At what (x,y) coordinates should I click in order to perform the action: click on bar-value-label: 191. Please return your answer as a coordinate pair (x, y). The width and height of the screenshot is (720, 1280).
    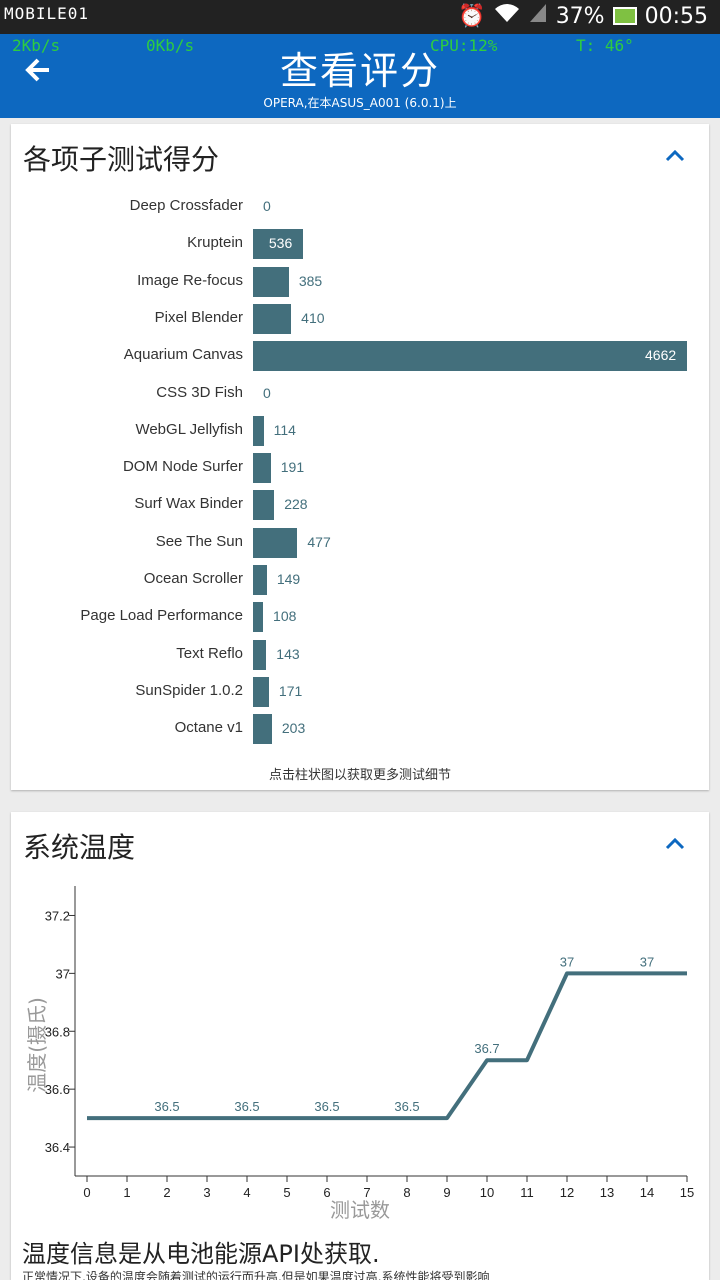
    Looking at the image, I should click on (292, 467).